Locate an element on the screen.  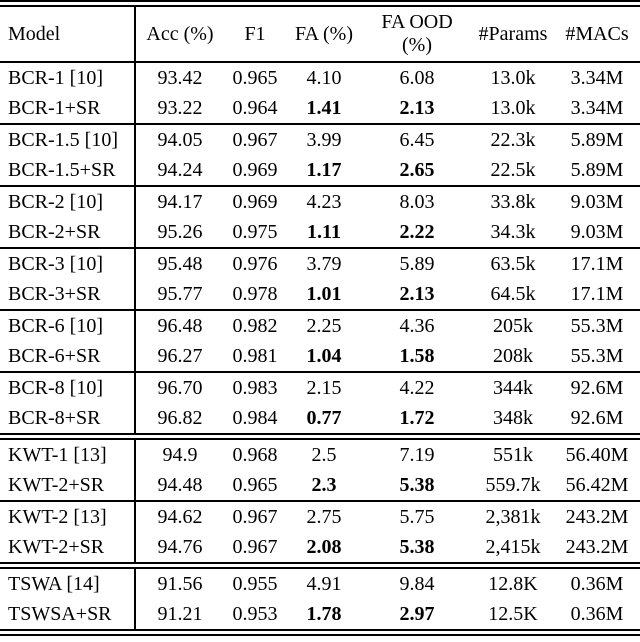
table-row: KWT-2+SR 94.48 0.965 2.3 5.38 559.7k 56.42M is located at coordinates (320, 485).